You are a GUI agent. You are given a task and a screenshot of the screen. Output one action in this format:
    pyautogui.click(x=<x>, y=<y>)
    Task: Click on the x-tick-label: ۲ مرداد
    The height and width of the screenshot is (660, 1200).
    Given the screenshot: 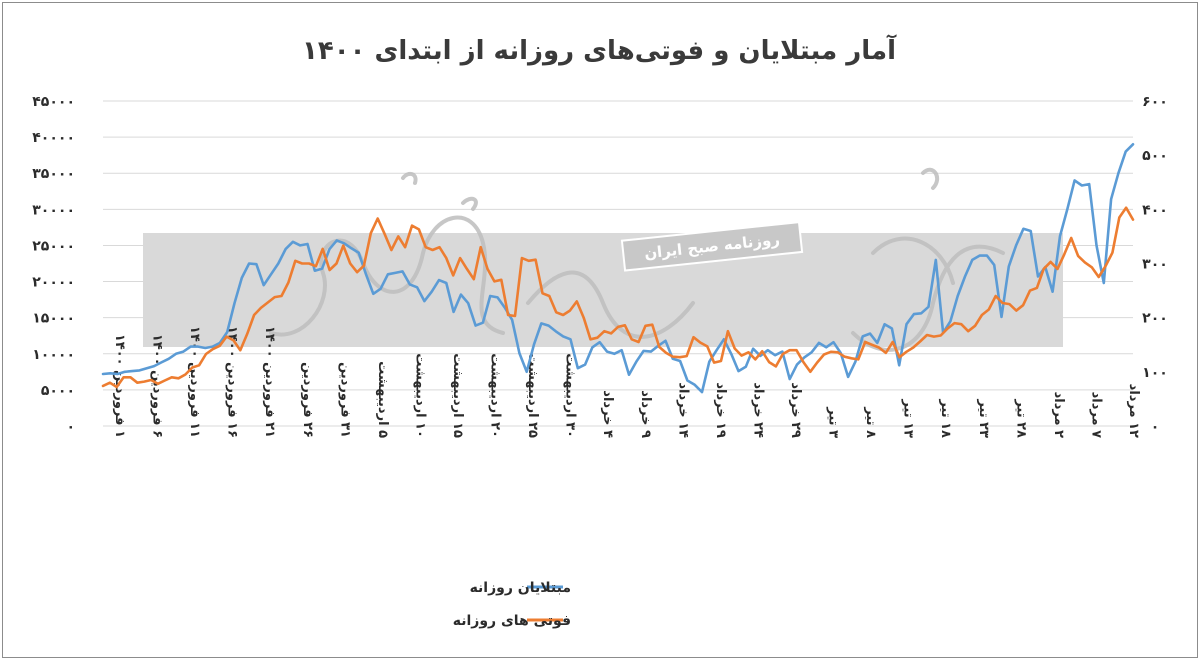 What is the action you would take?
    pyautogui.click(x=1058, y=415)
    